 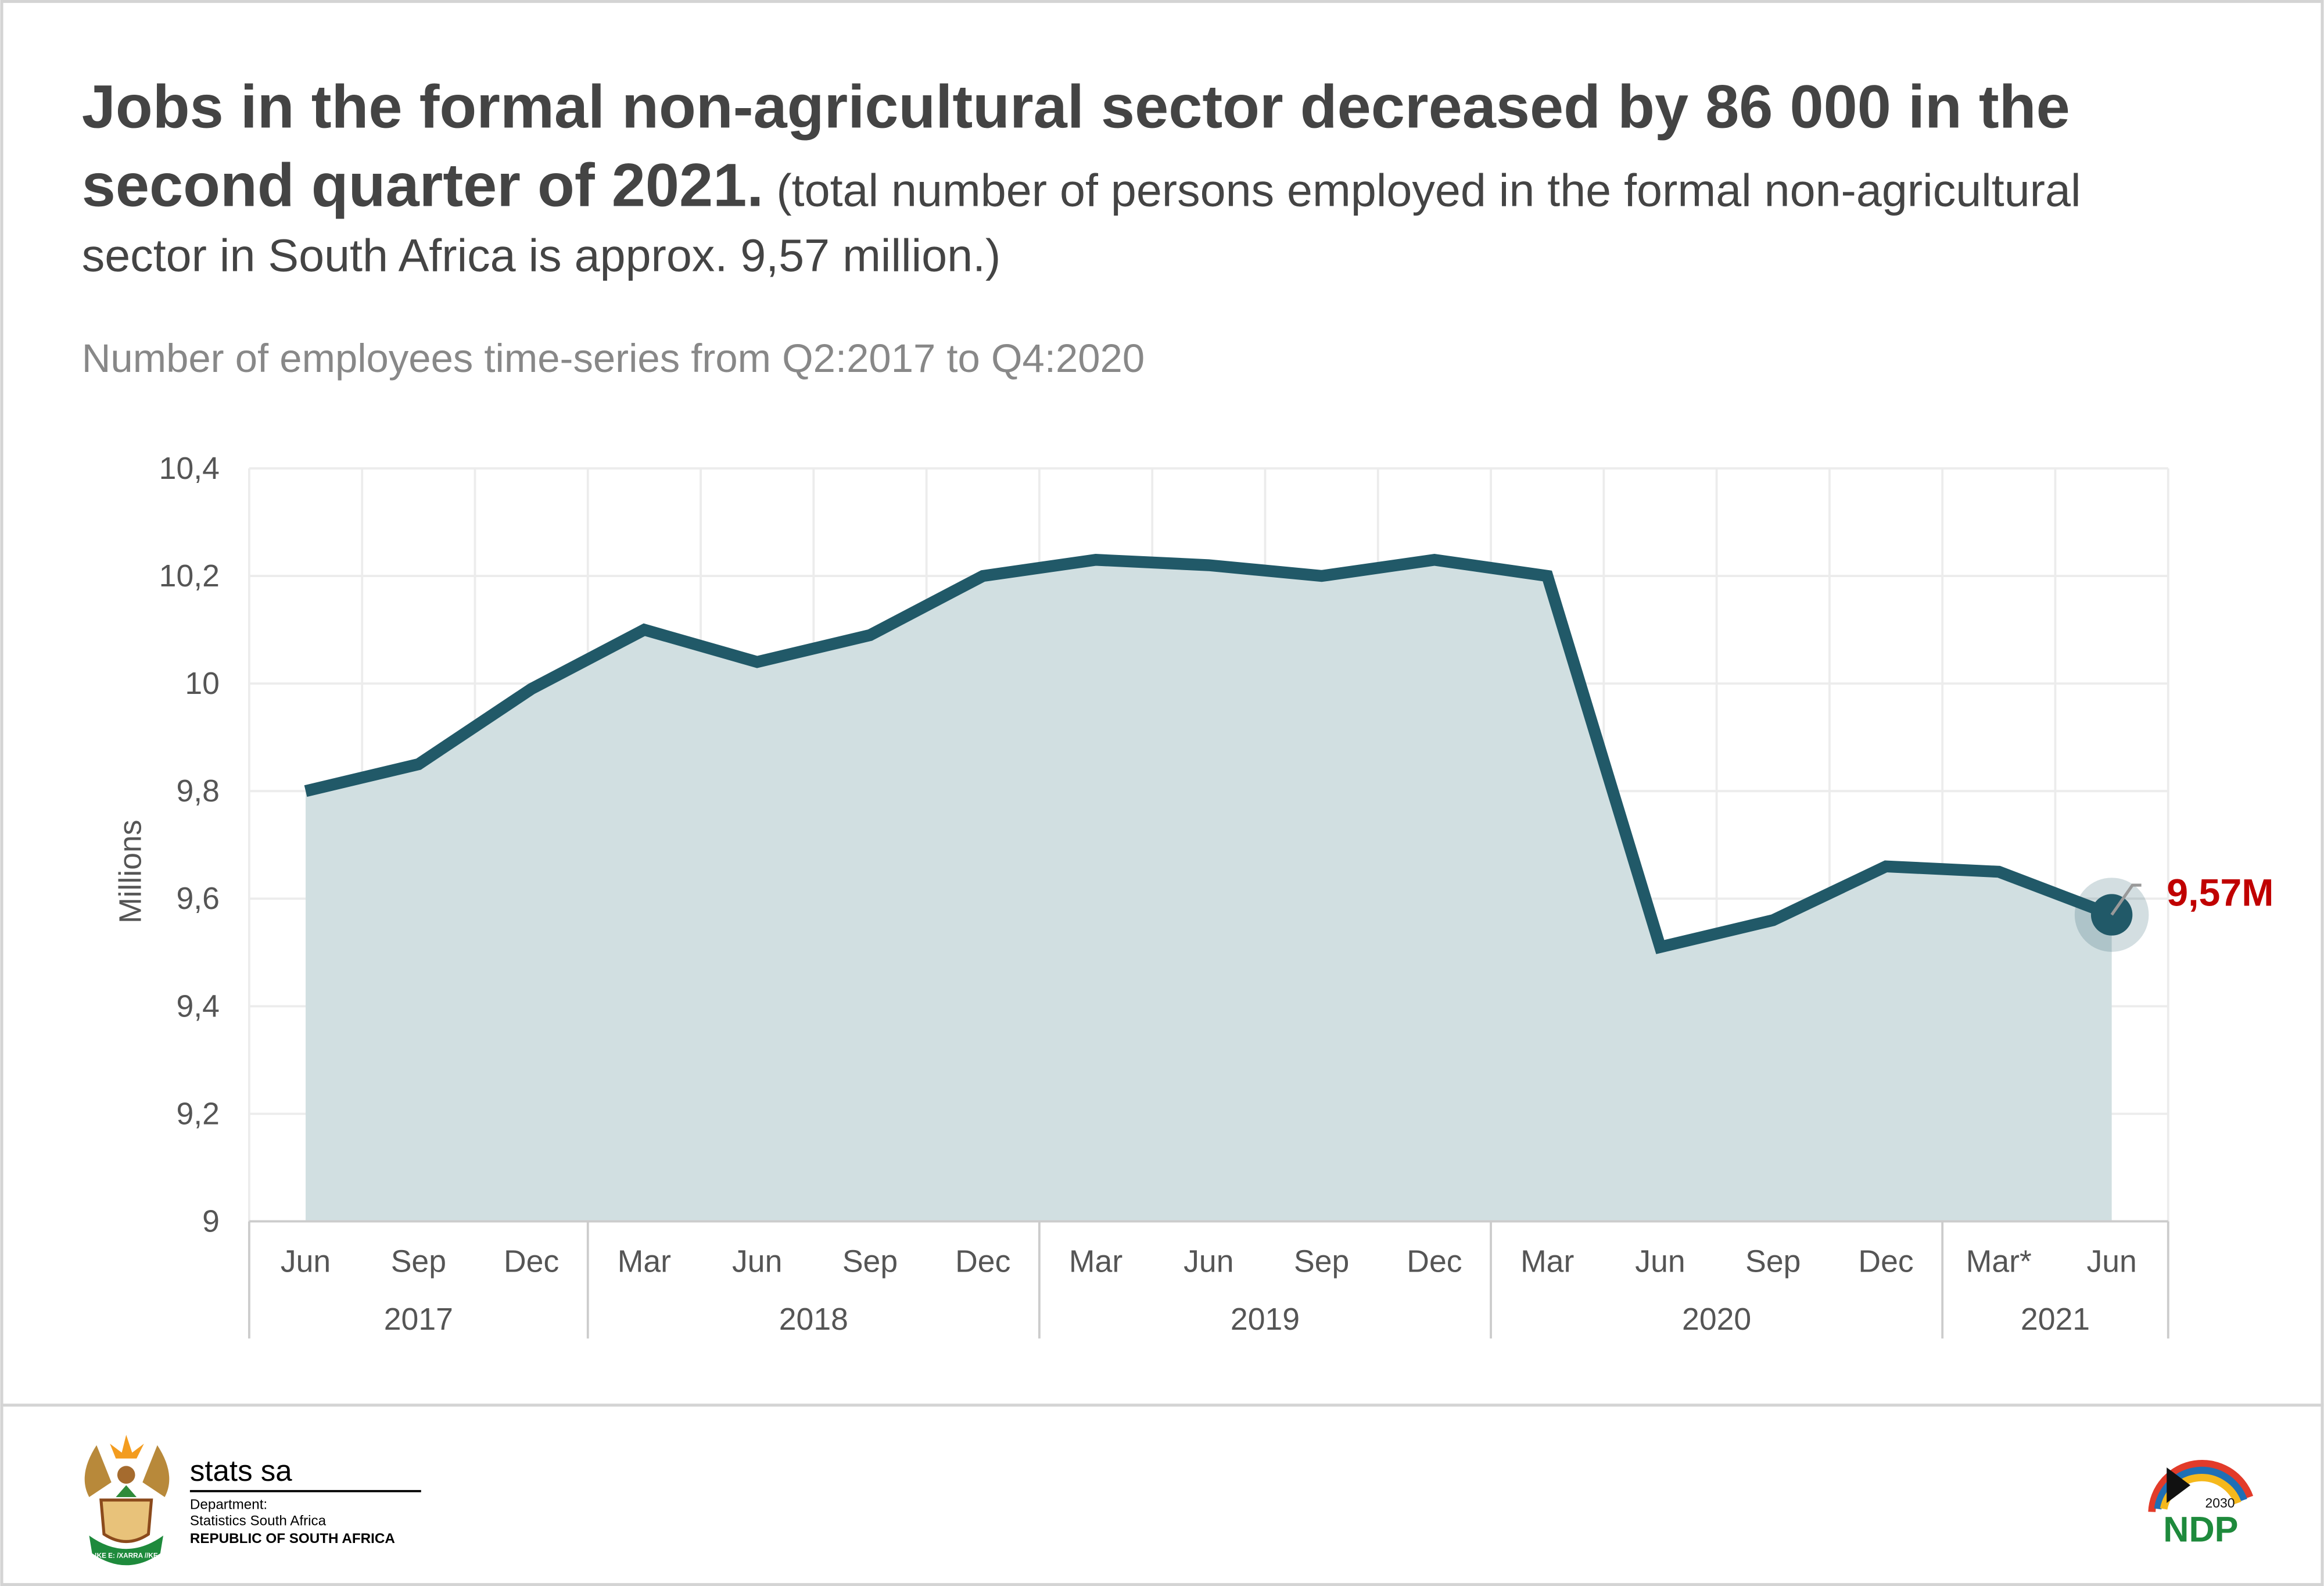 What do you see at coordinates (197, 899) in the screenshot?
I see `y-tick-label: 9,6` at bounding box center [197, 899].